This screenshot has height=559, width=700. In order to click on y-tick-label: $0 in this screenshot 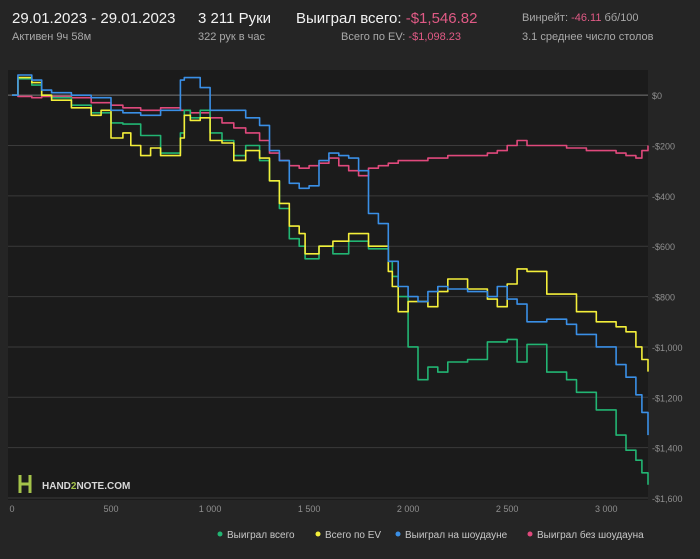, I will do `click(657, 96)`.